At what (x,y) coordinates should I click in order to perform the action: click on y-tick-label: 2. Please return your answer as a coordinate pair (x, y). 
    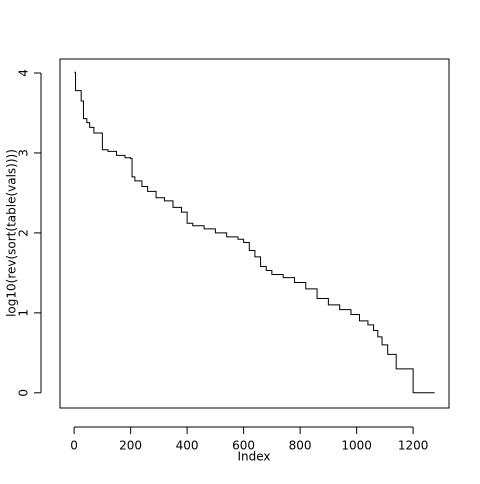
    Looking at the image, I should click on (24, 233).